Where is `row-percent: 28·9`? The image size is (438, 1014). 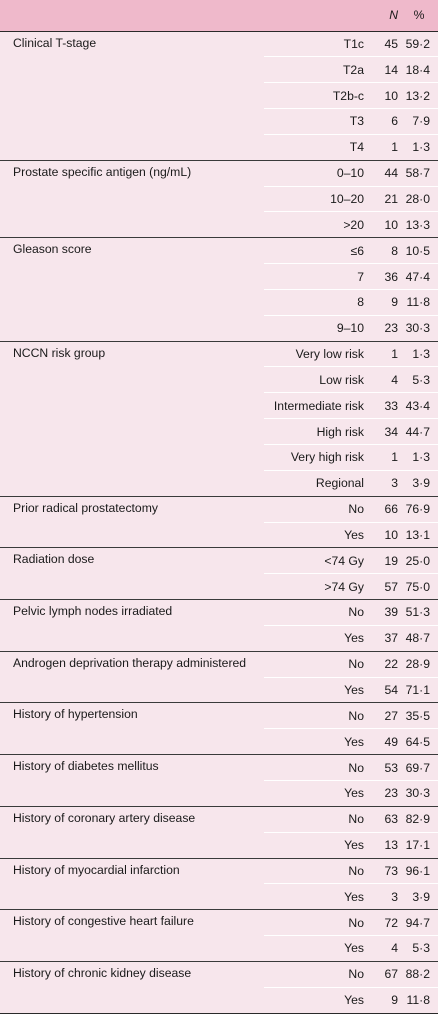
row-percent: 28·9 is located at coordinates (420, 664).